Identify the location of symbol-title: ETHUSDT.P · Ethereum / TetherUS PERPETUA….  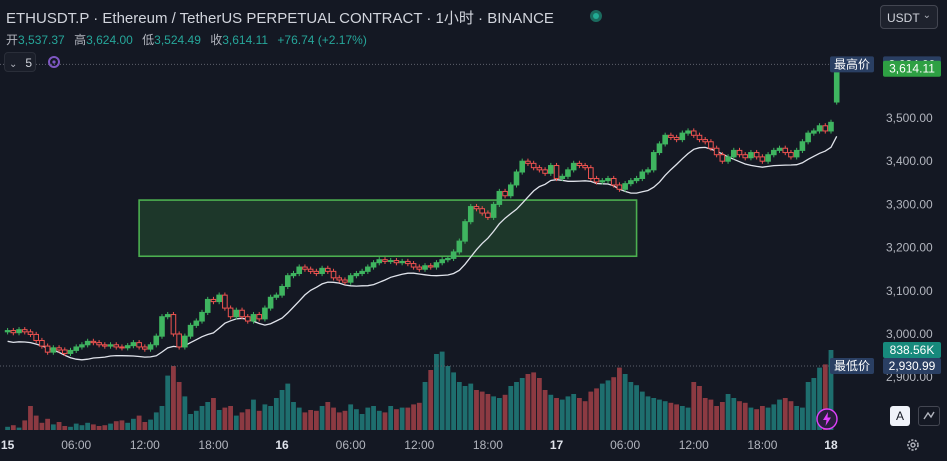
(280, 17).